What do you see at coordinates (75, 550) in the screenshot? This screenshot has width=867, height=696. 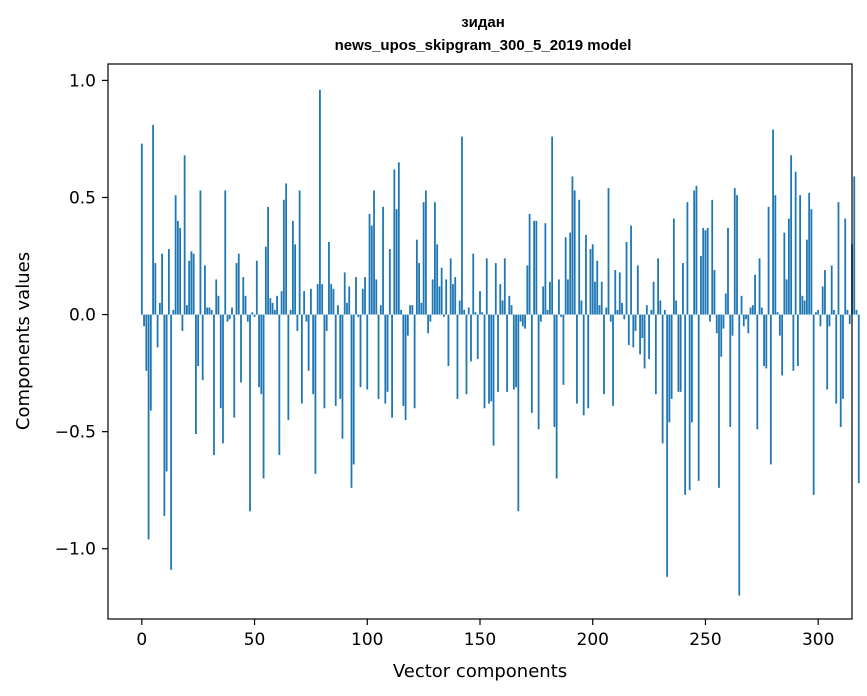 I see `y-tick-label-0: −1.0` at bounding box center [75, 550].